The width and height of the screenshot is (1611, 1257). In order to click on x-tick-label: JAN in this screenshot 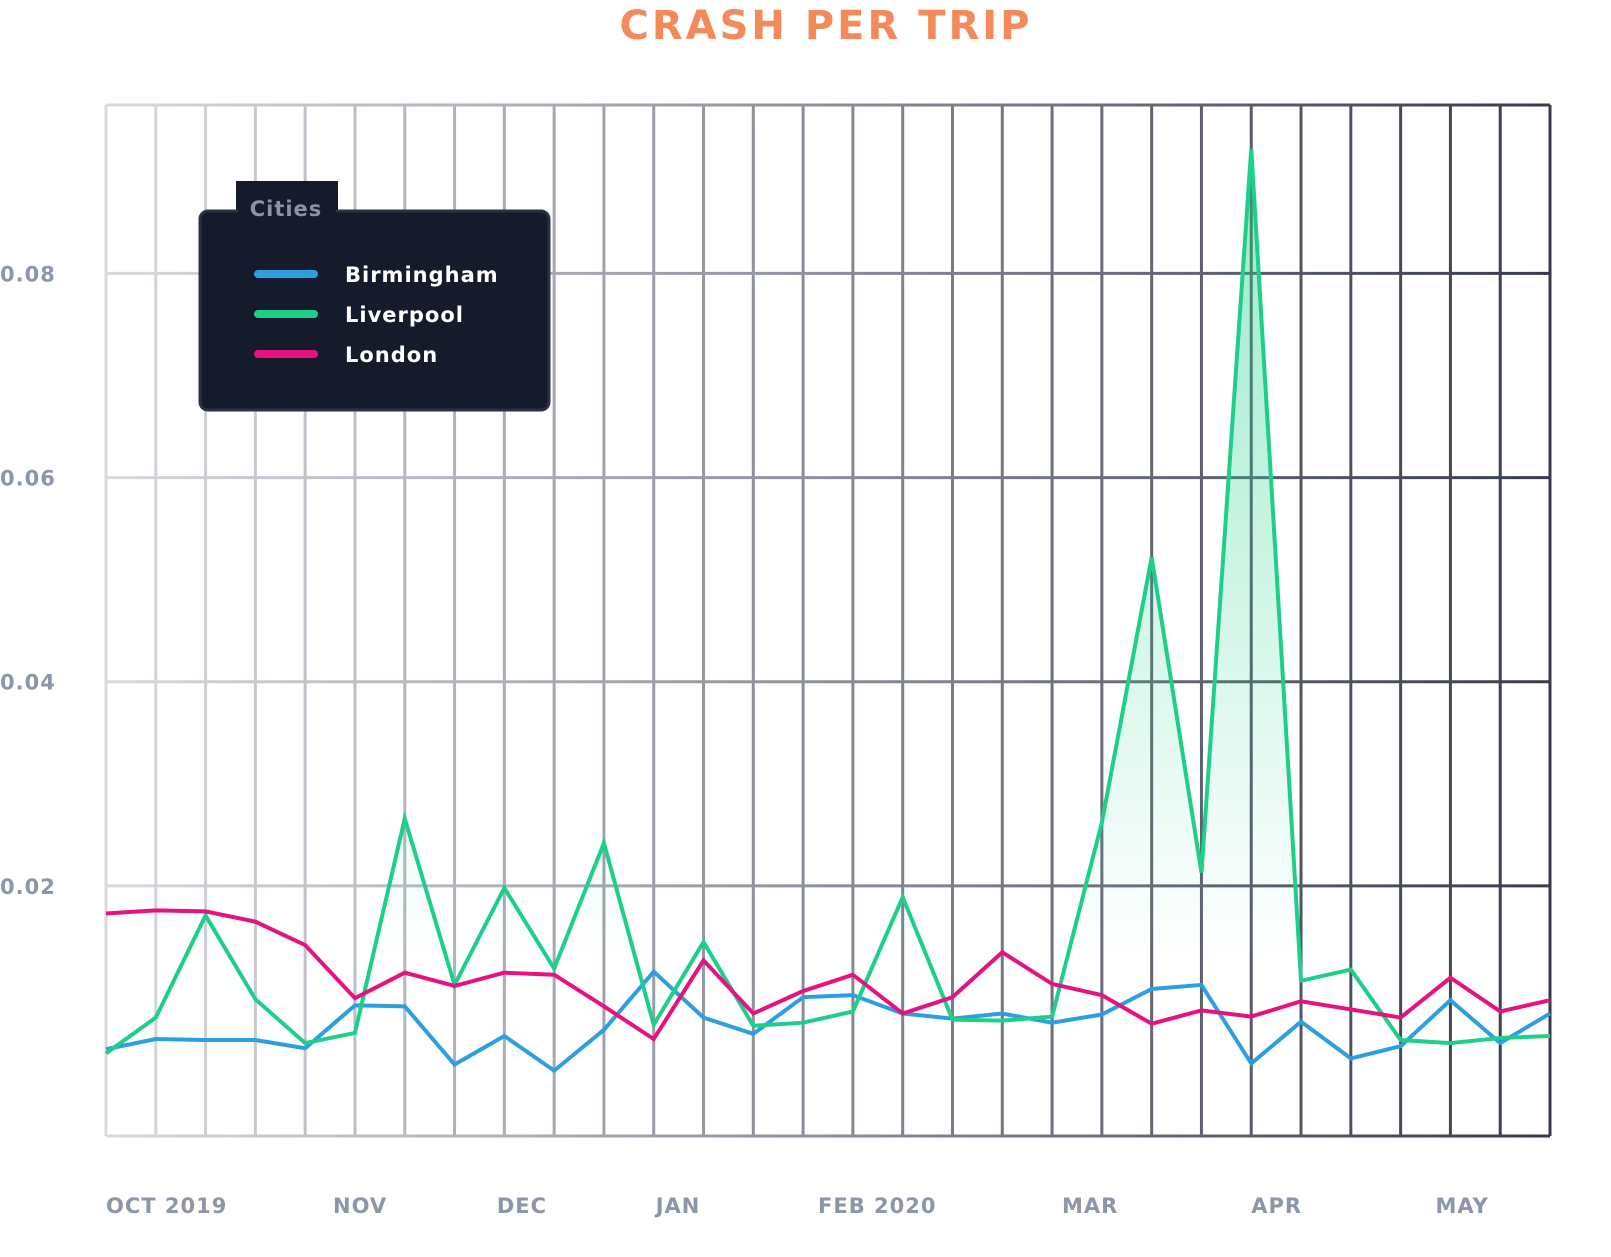, I will do `click(677, 1206)`.